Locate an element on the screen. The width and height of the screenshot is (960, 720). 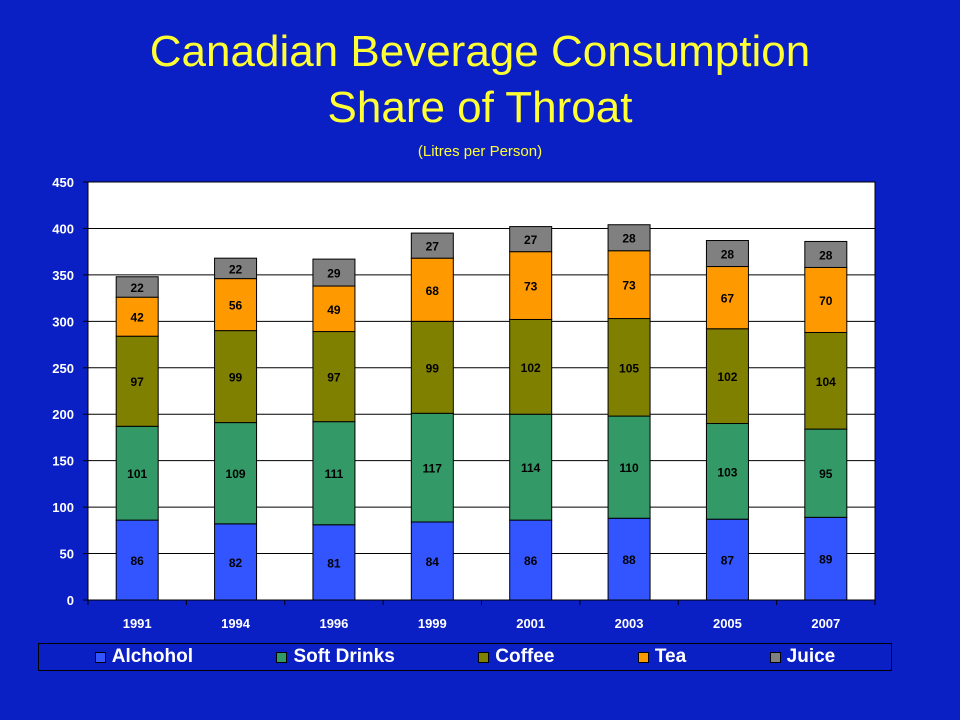
legend-item: Juice is located at coordinates (802, 657).